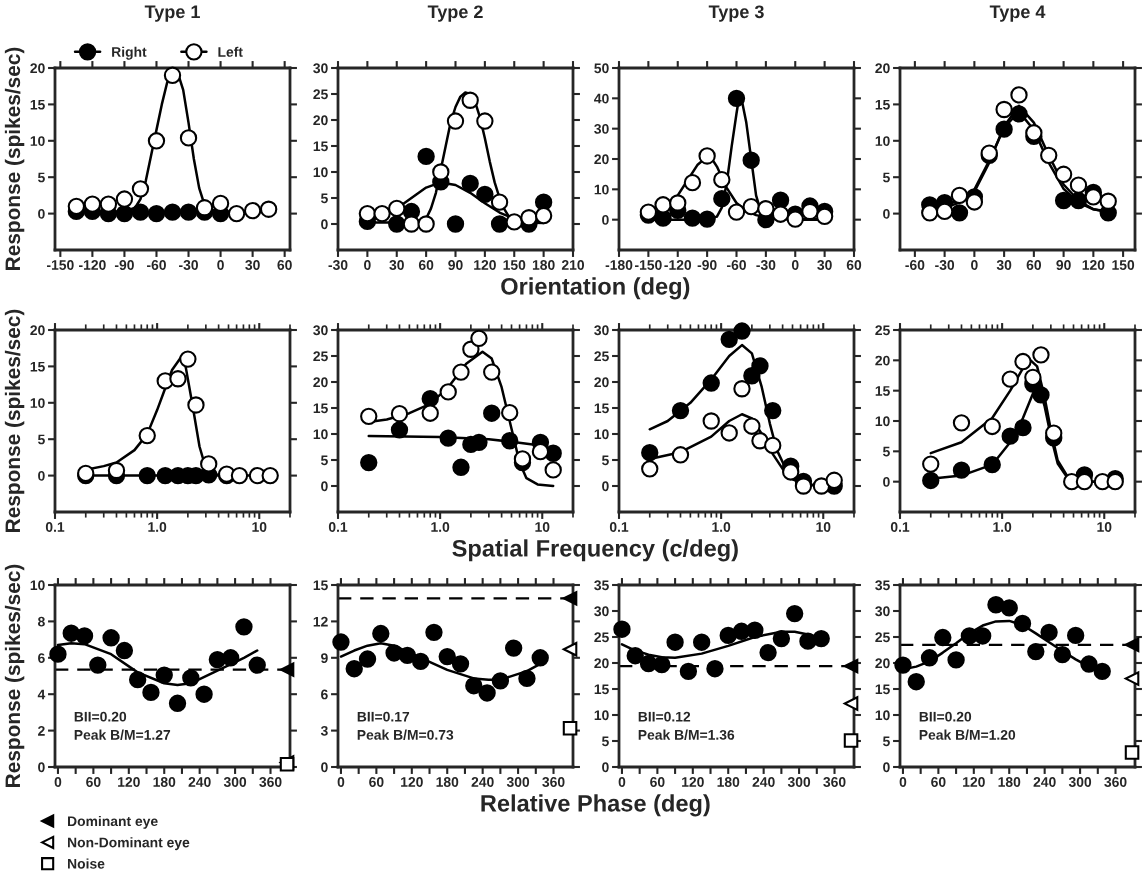  What do you see at coordinates (485, 265) in the screenshot?
I see `x-tick-label: 120` at bounding box center [485, 265].